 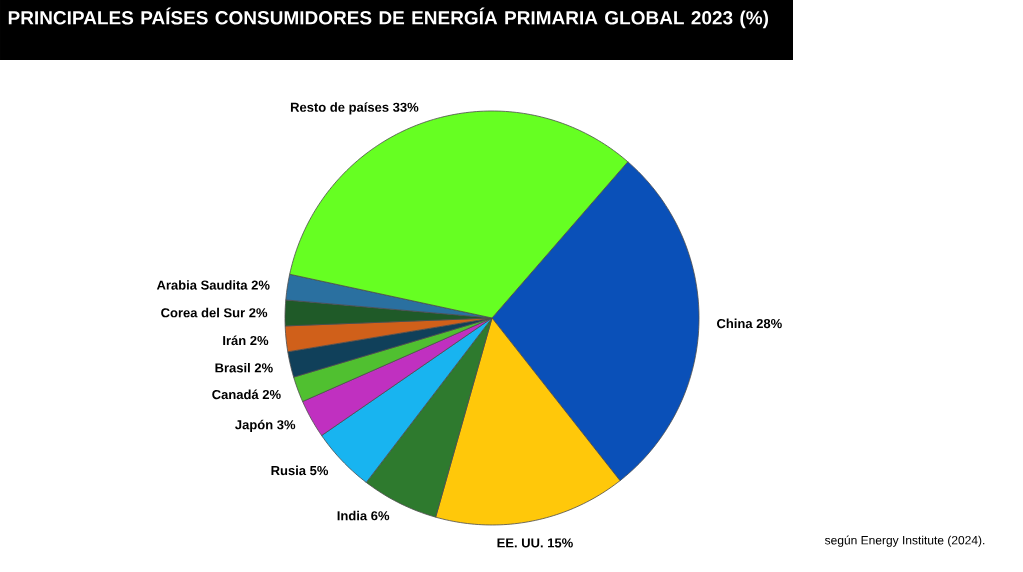 What do you see at coordinates (904, 541) in the screenshot?
I see `text: según Energy Institute (2024).` at bounding box center [904, 541].